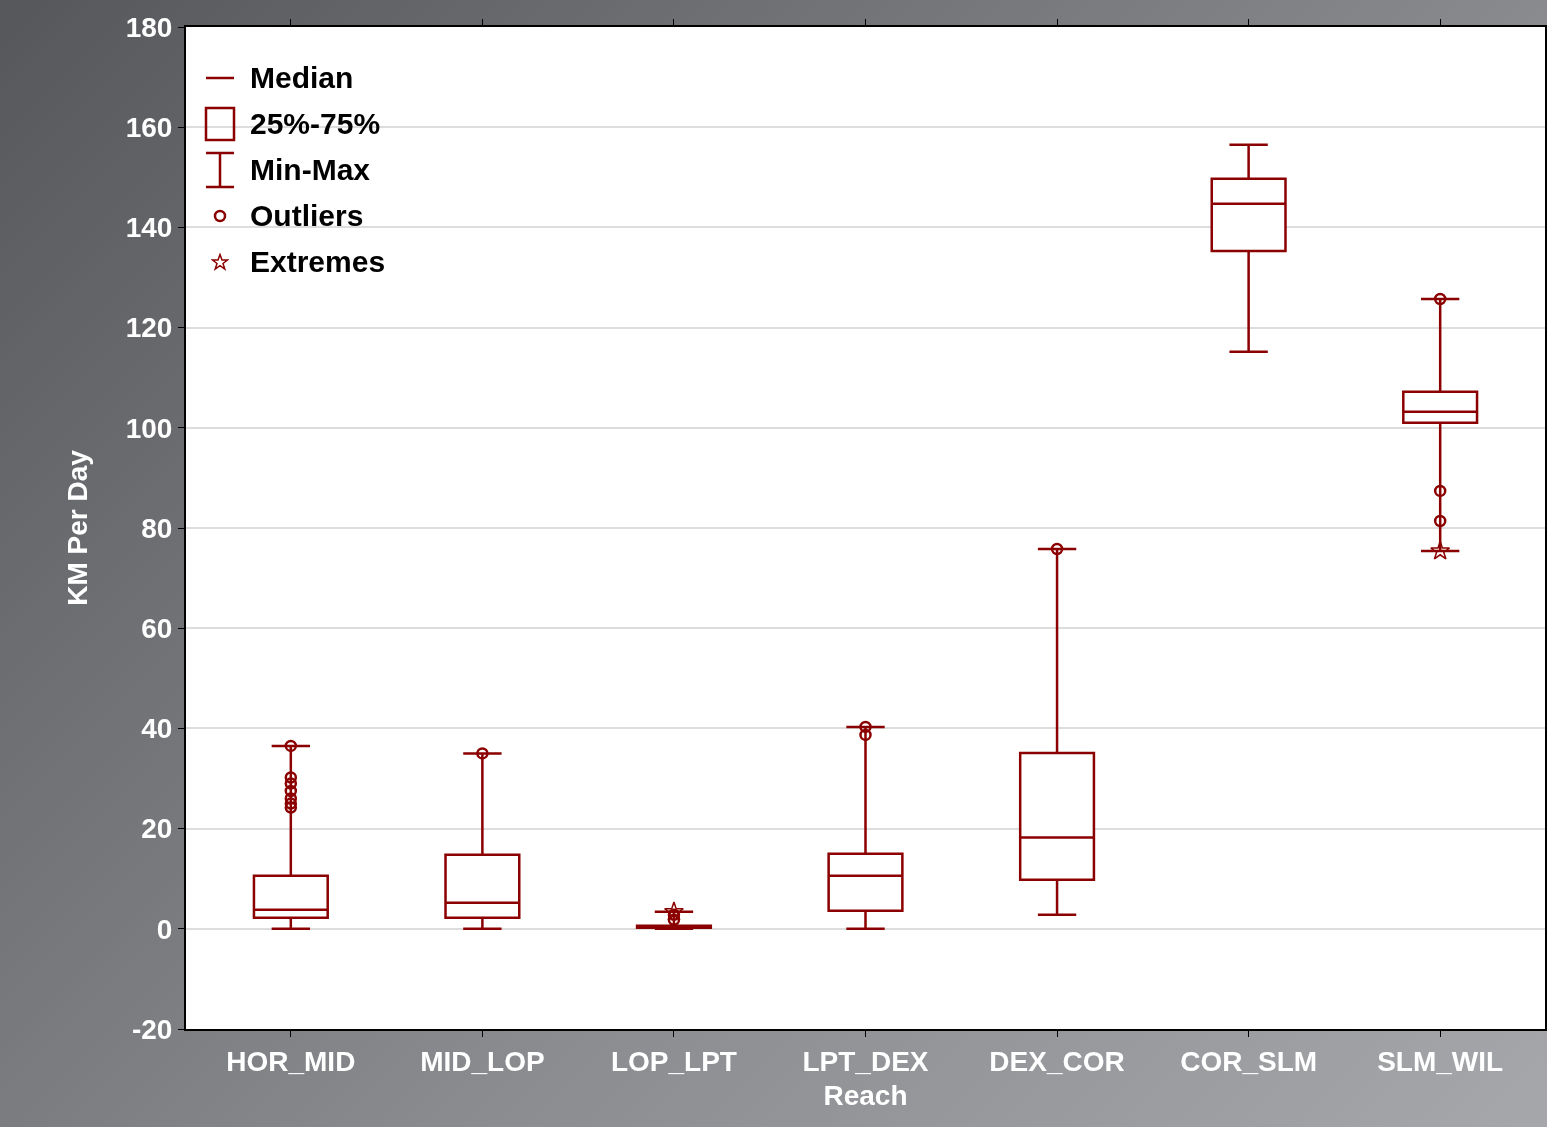 This screenshot has height=1127, width=1547. What do you see at coordinates (318, 262) in the screenshot?
I see `legend-label: Extremes` at bounding box center [318, 262].